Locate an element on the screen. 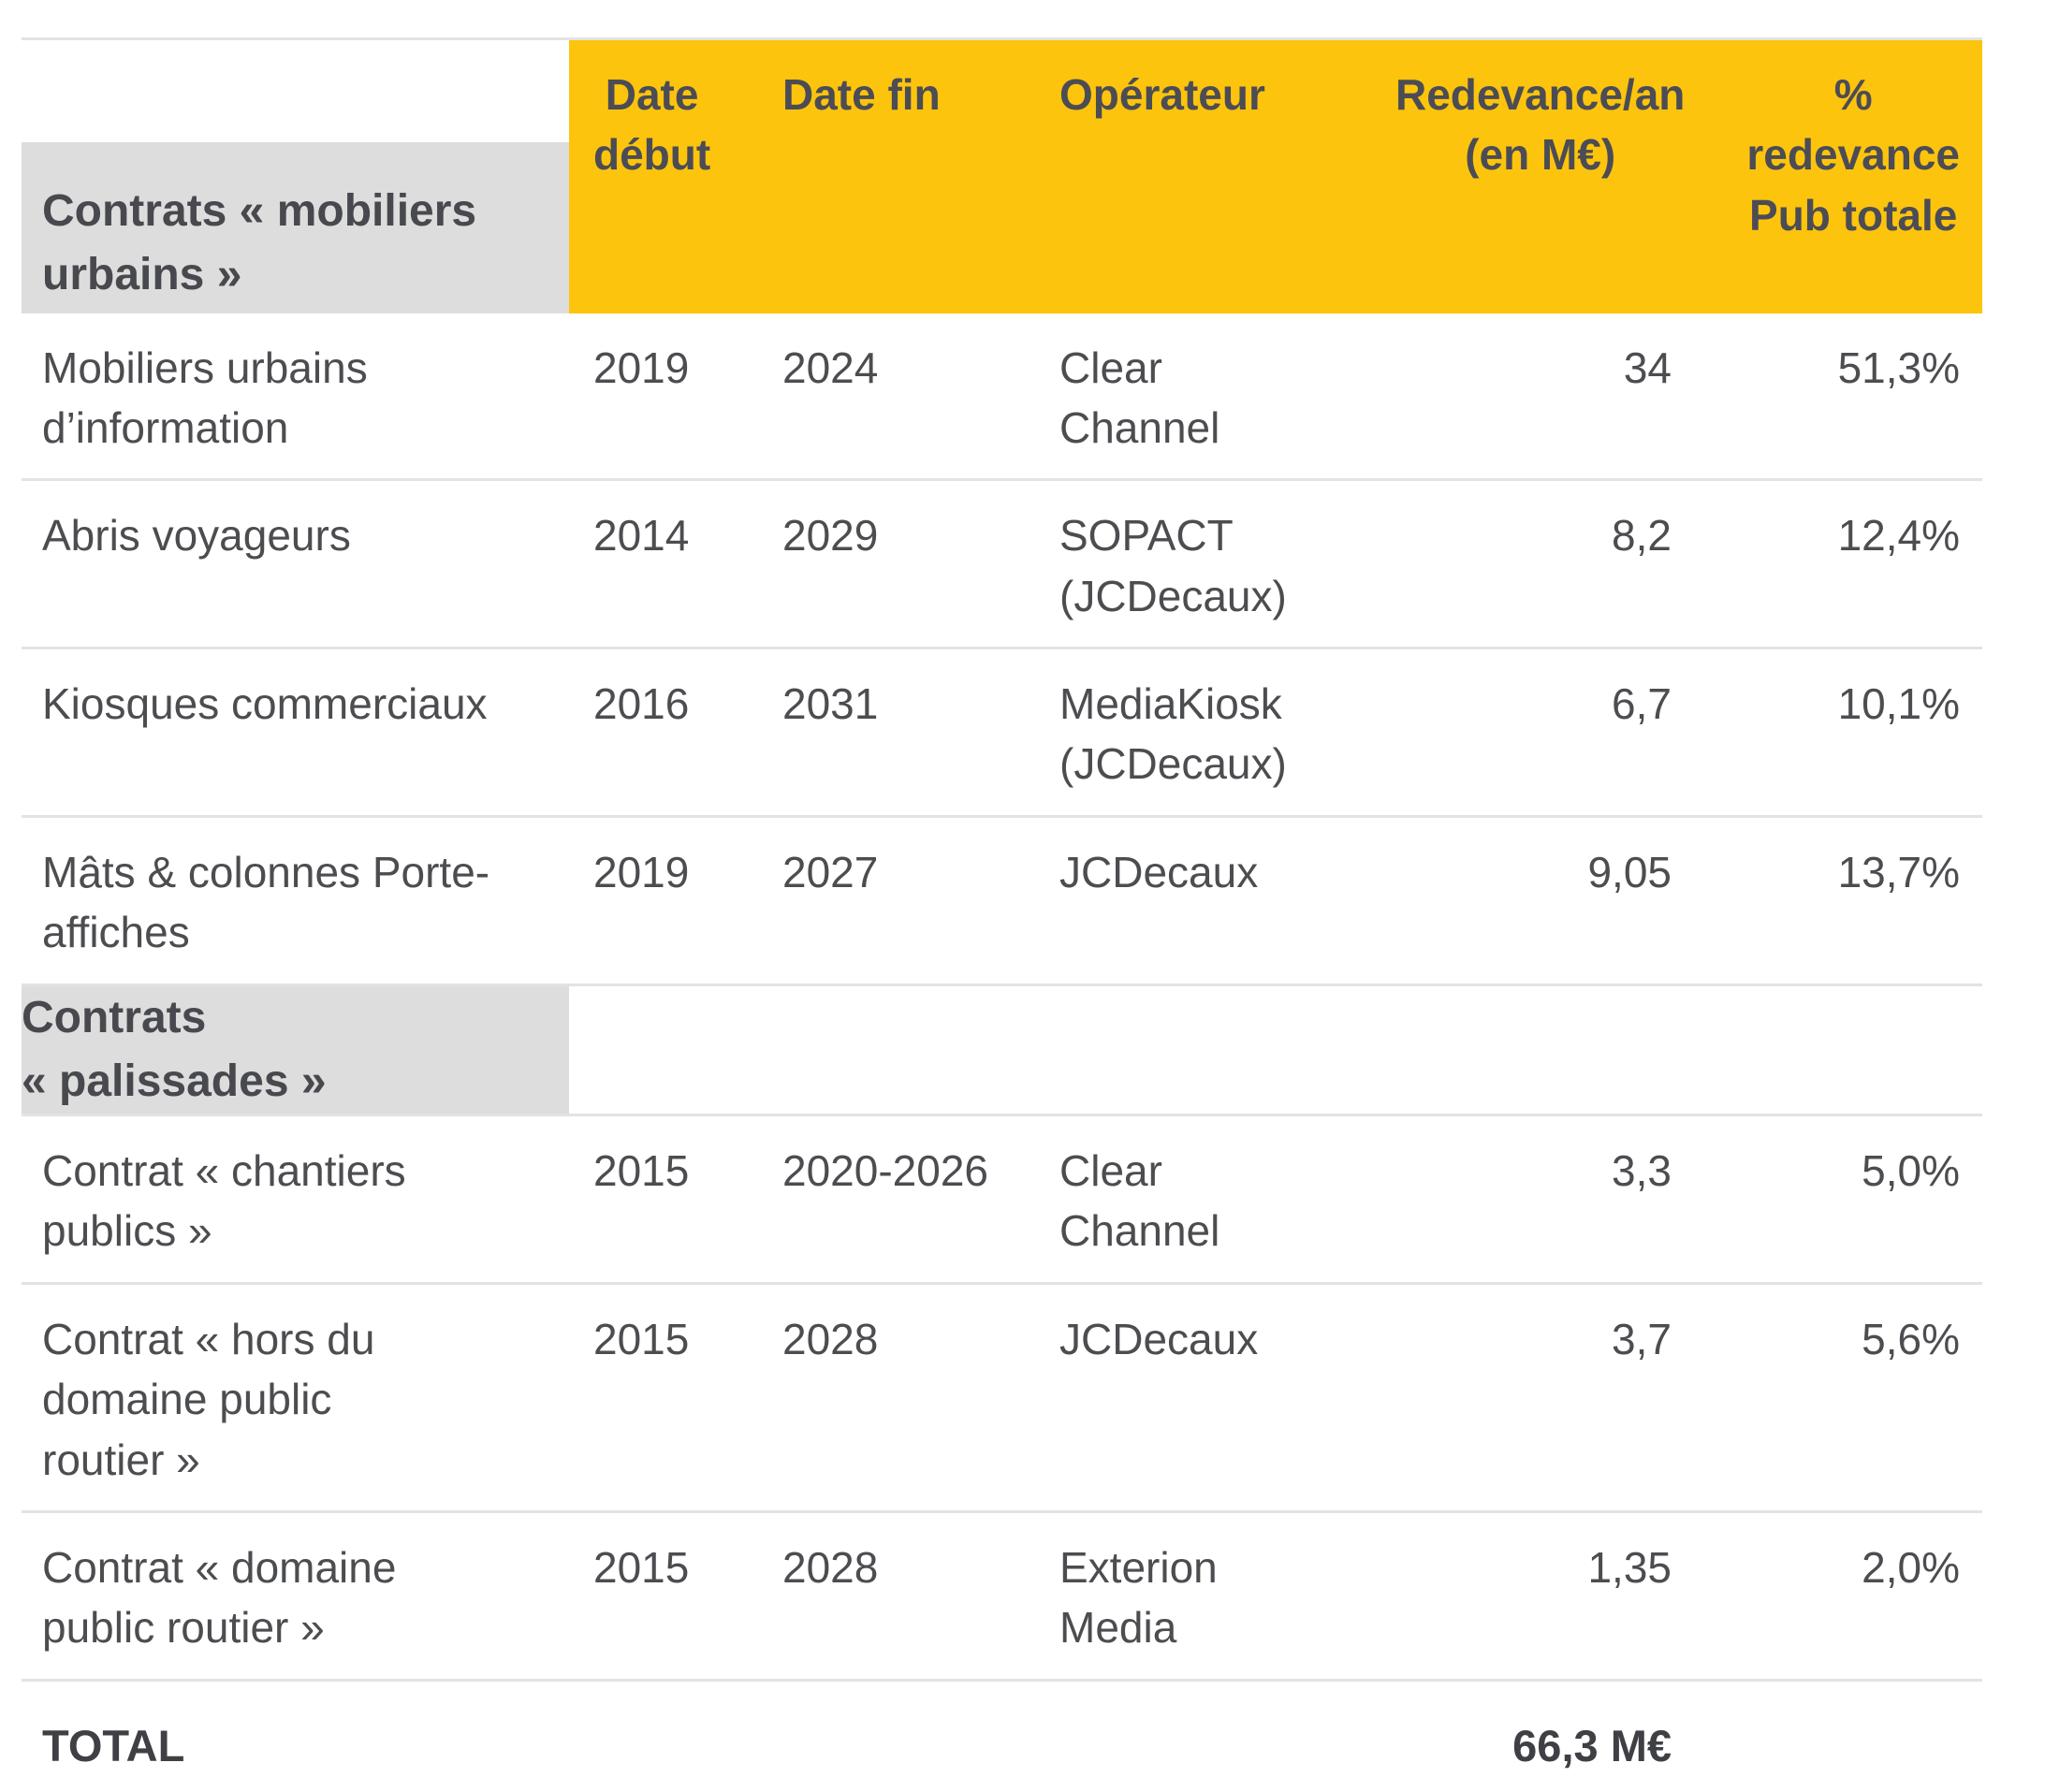 This screenshot has height=1792, width=2059. total-label: TOTAL is located at coordinates (113, 1745).